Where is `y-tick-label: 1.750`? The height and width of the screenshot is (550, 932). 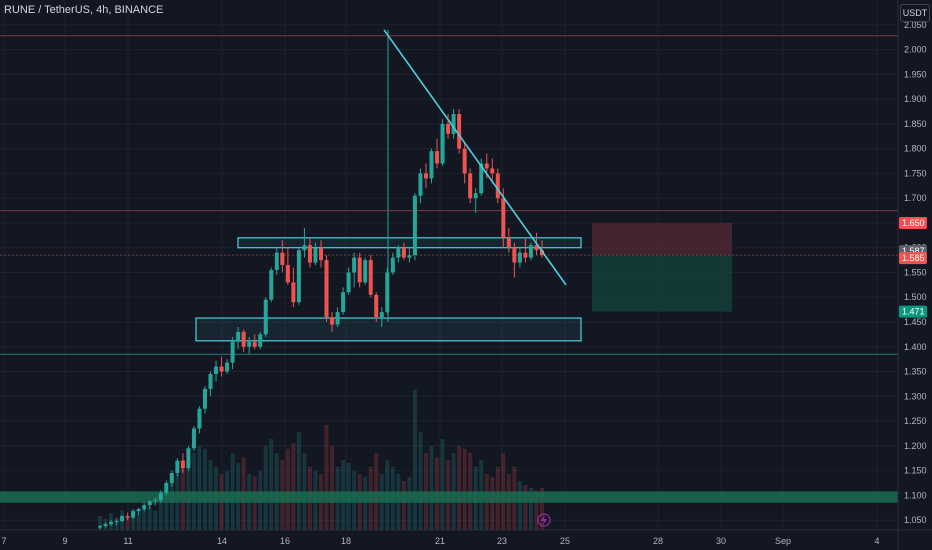 y-tick-label: 1.750 is located at coordinates (915, 173).